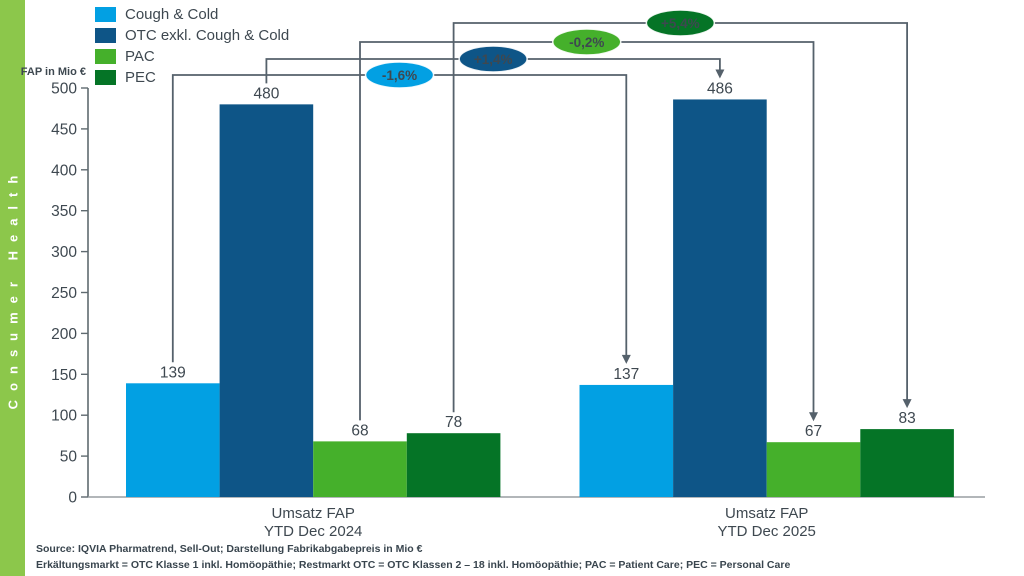  Describe the element at coordinates (64, 334) in the screenshot. I see `y-tick-label: 200` at that location.